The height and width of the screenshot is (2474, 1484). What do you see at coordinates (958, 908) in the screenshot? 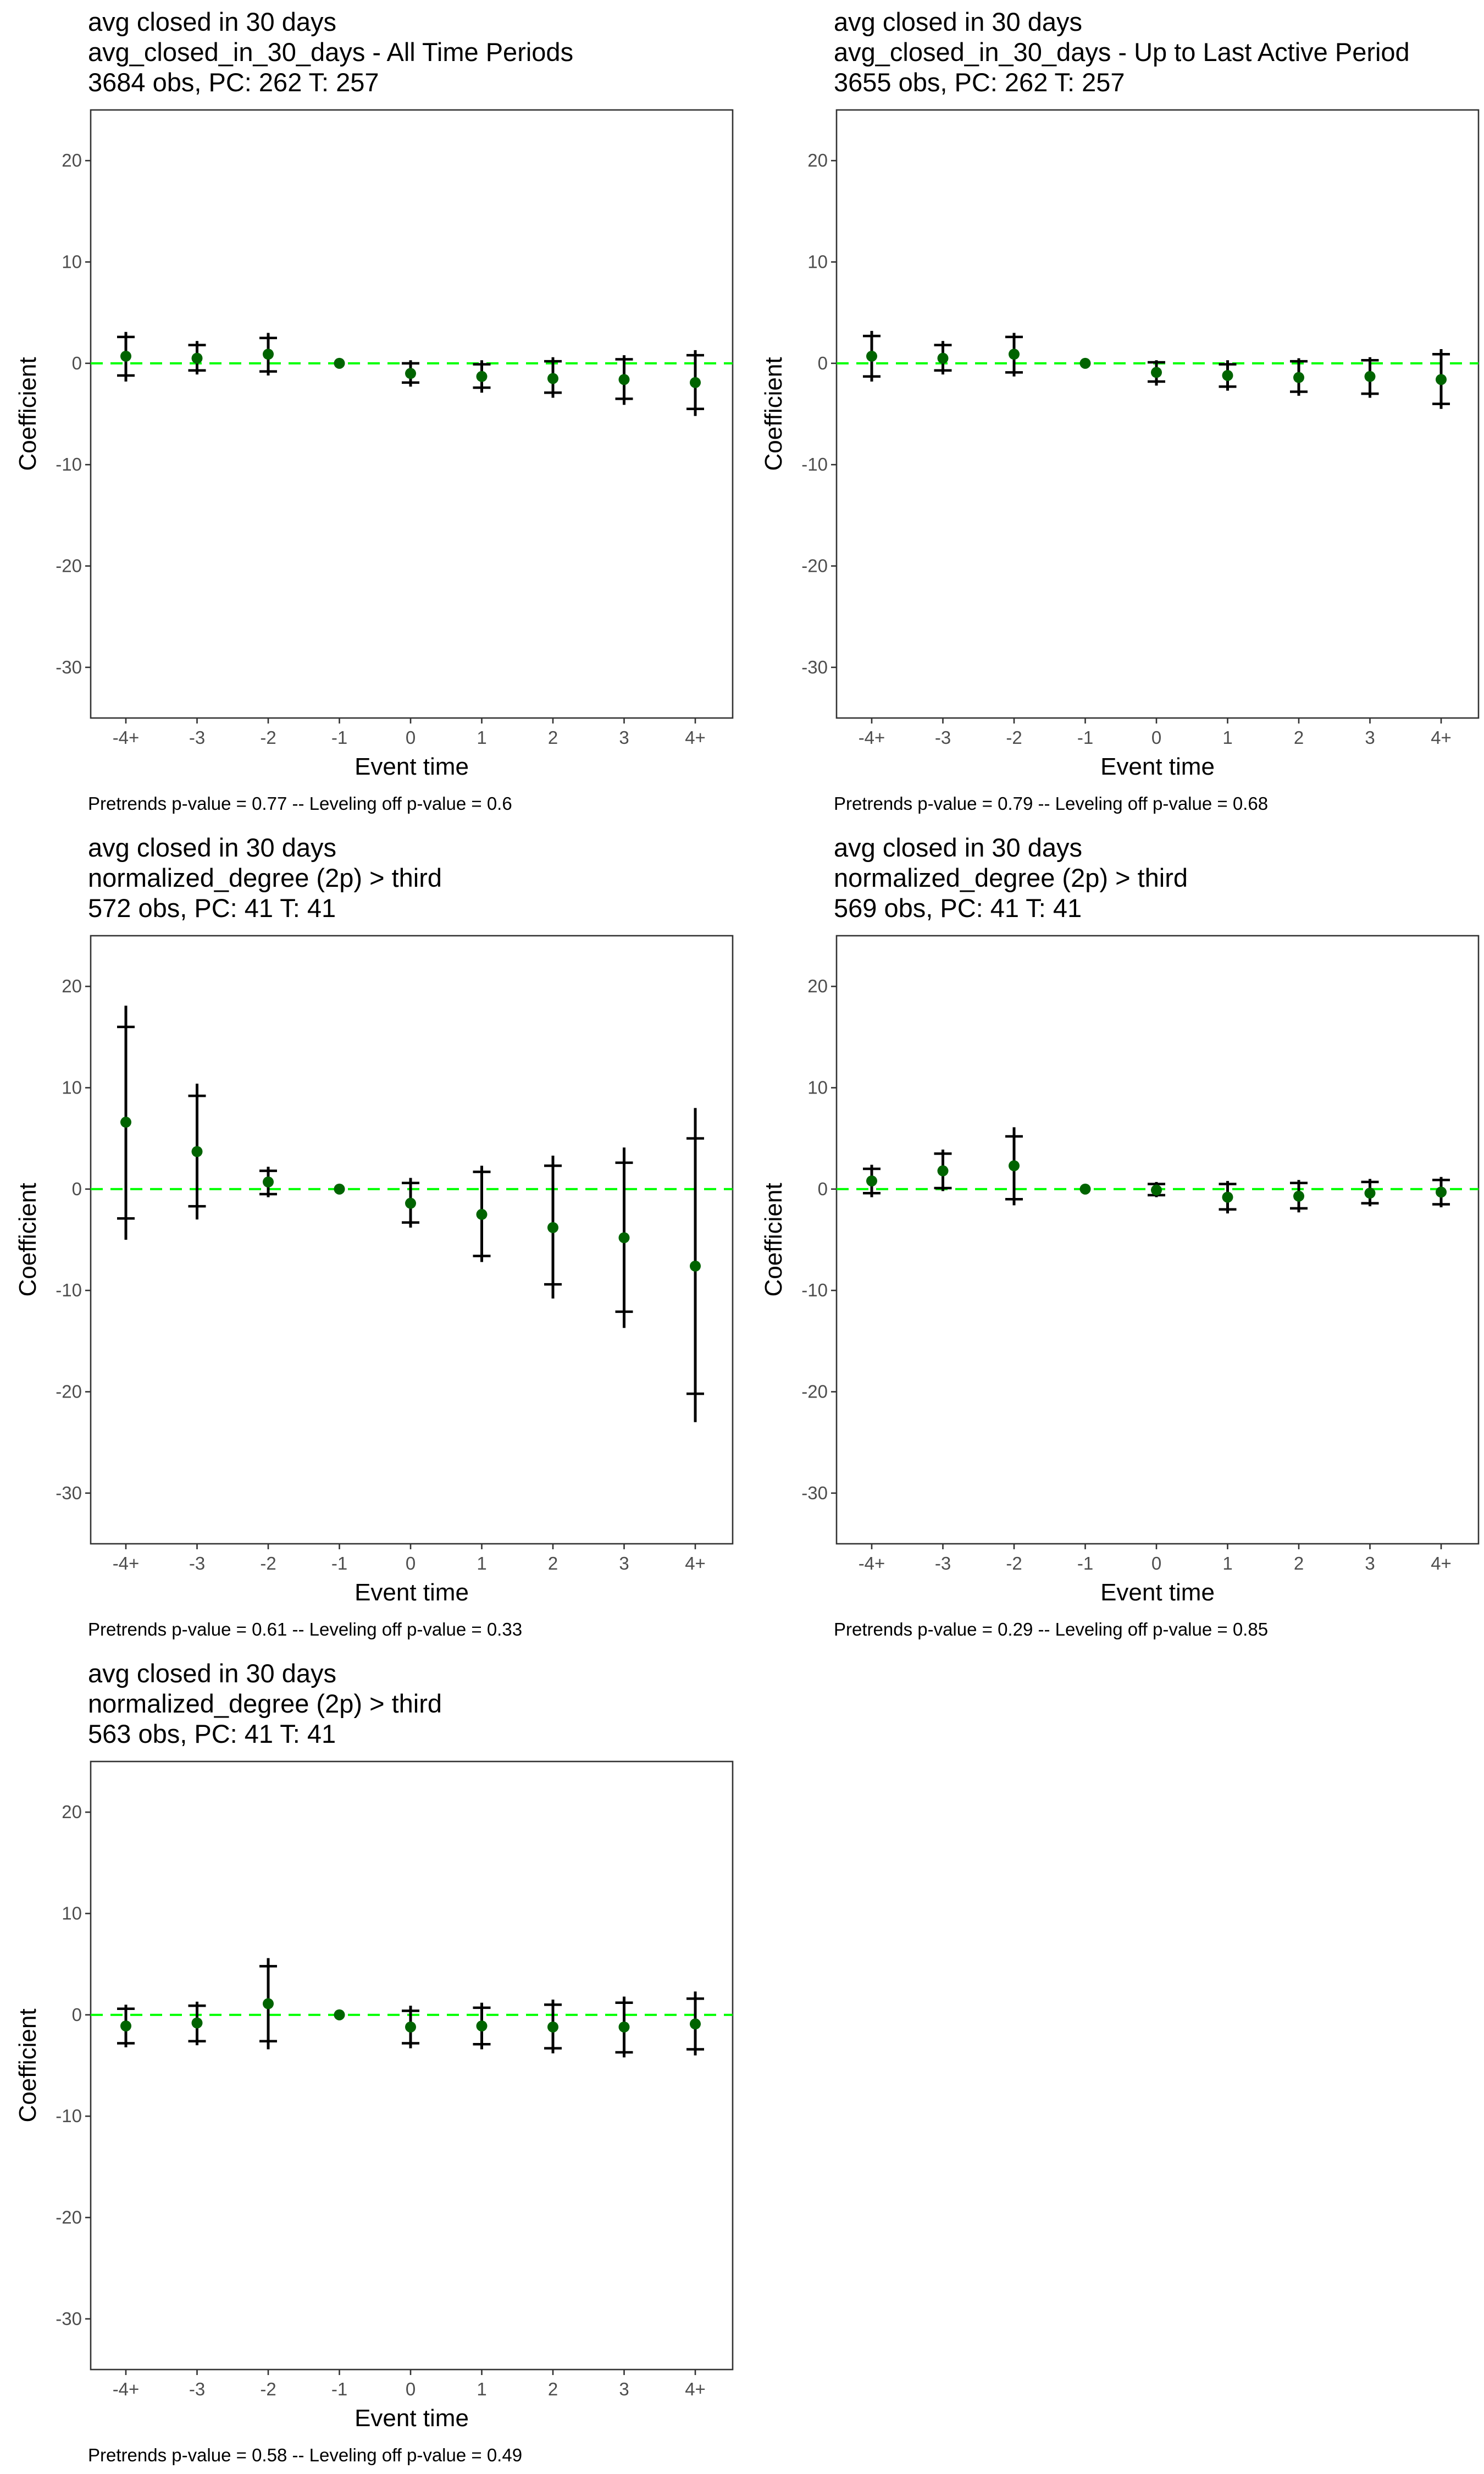
I see `chart-title-line: 569 obs, PC: 41 T: 41` at bounding box center [958, 908].